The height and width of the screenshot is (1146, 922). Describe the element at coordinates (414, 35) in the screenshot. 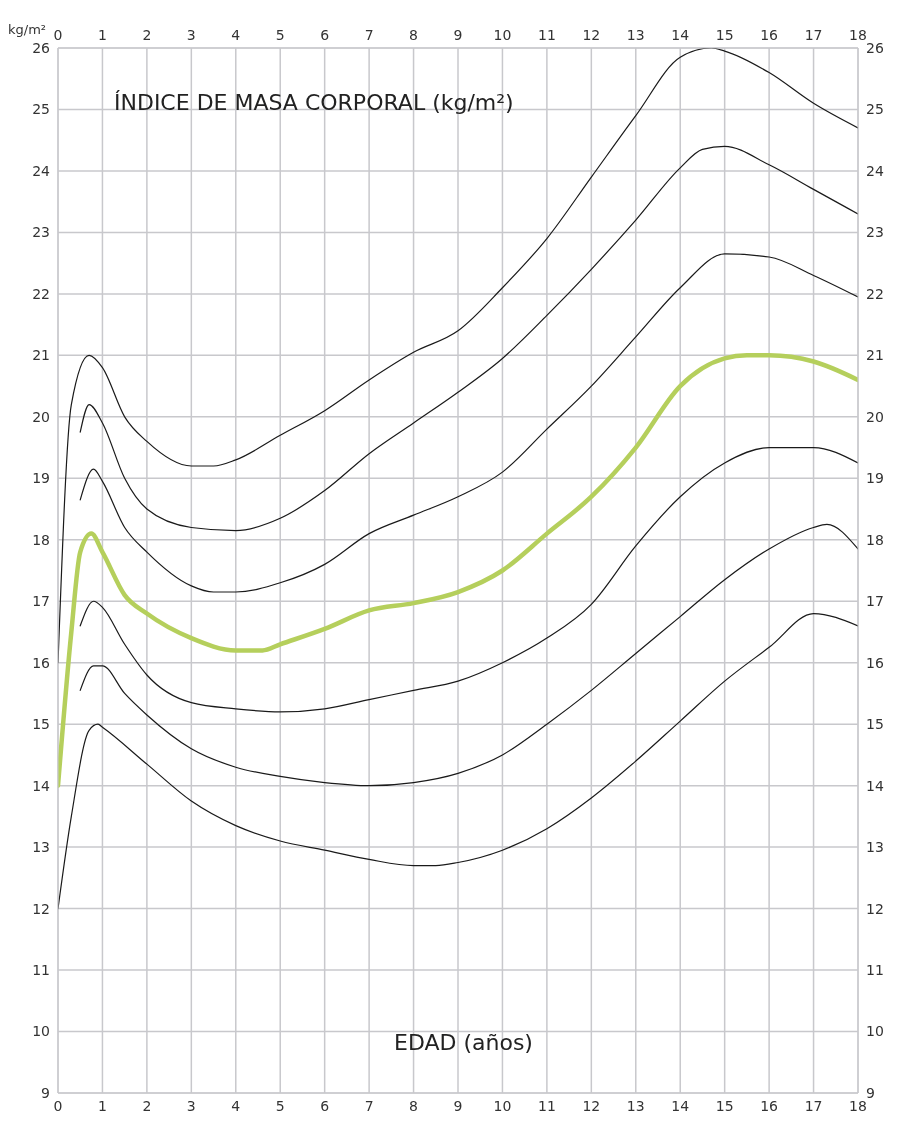

I see `x2-tick-label: 8` at that location.